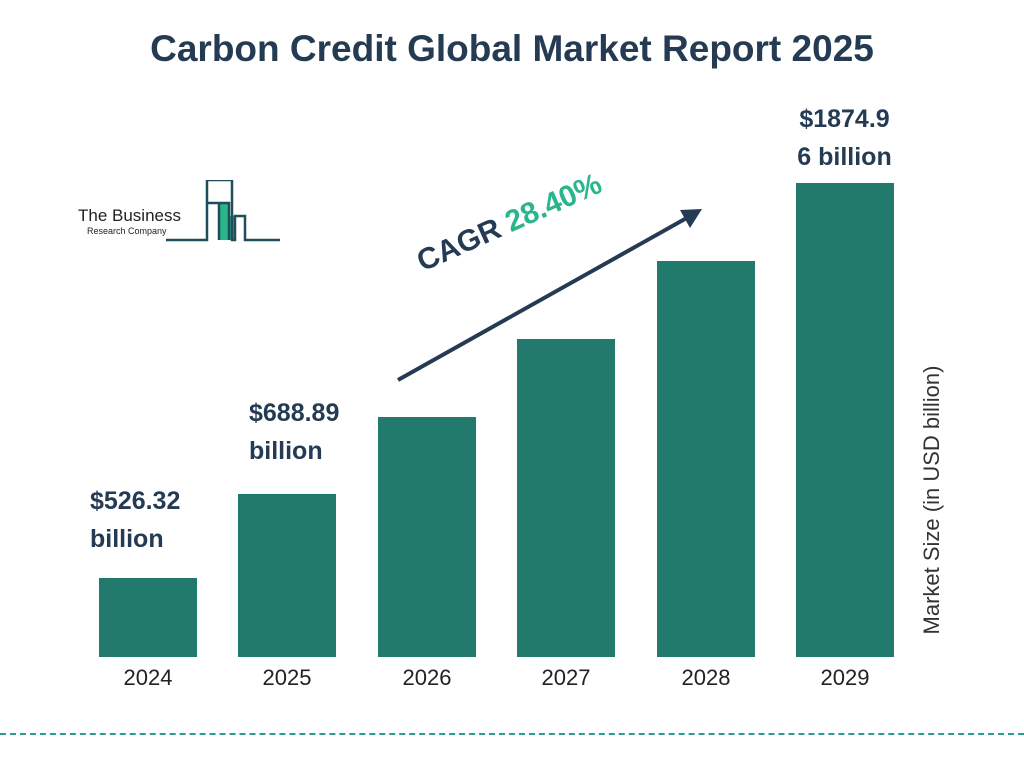 The image size is (1024, 768). What do you see at coordinates (706, 677) in the screenshot?
I see `x-tick-label: 2028` at bounding box center [706, 677].